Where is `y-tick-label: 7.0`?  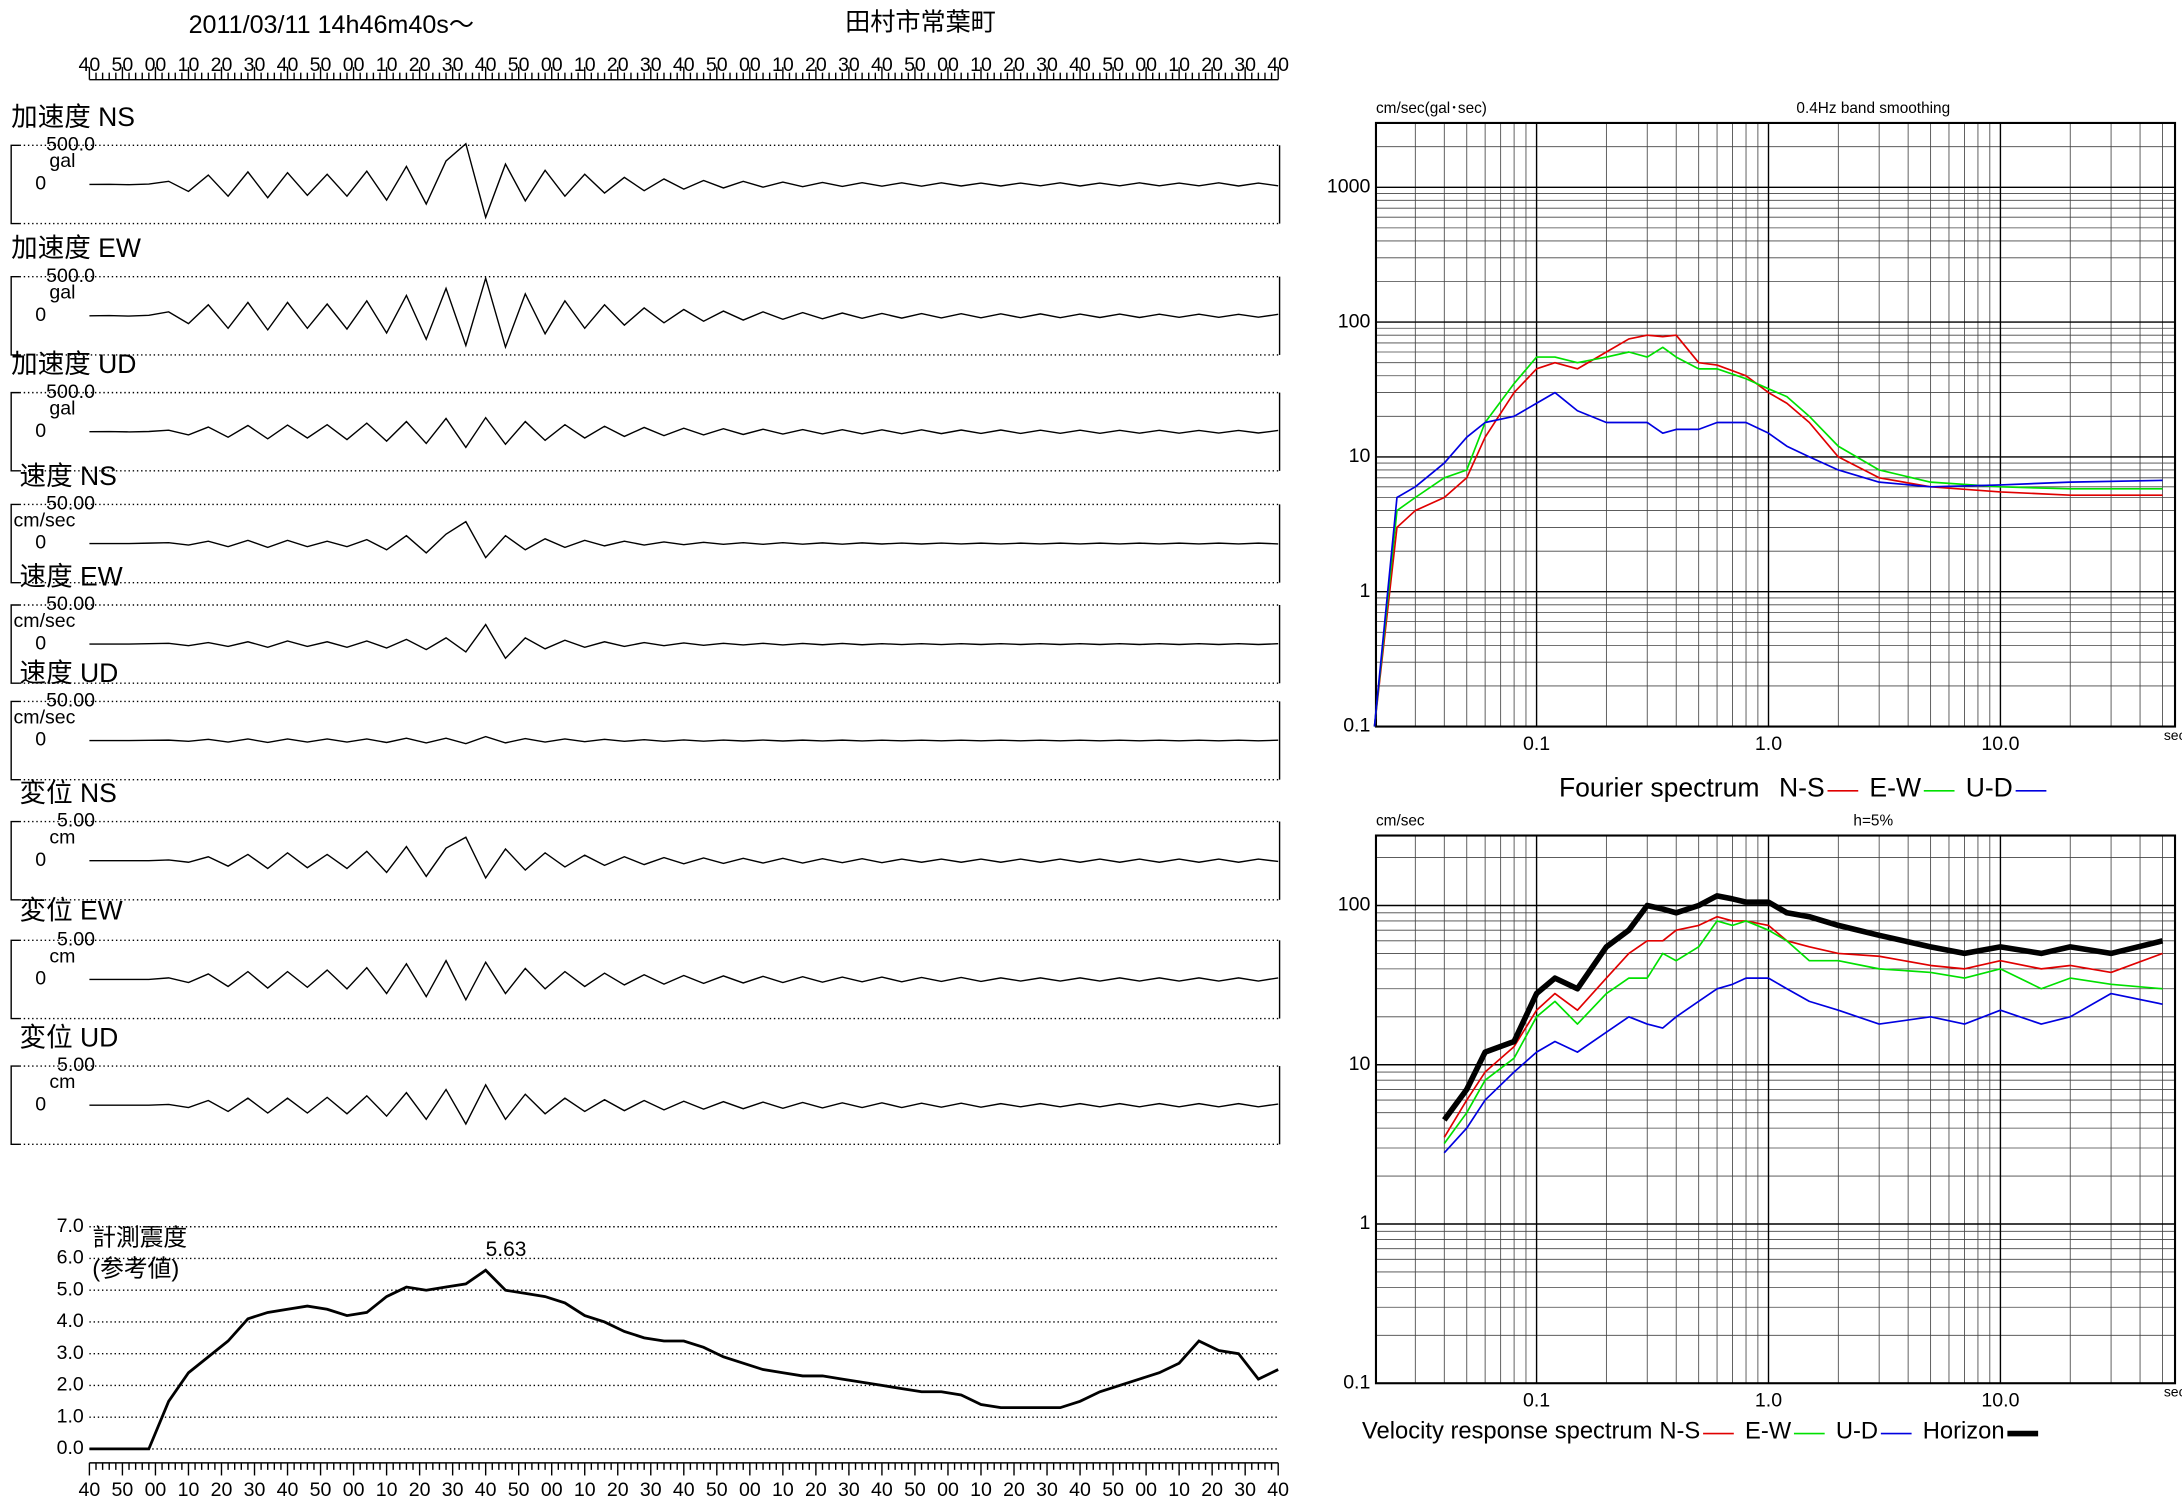 y-tick-label: 7.0 is located at coordinates (70, 1226).